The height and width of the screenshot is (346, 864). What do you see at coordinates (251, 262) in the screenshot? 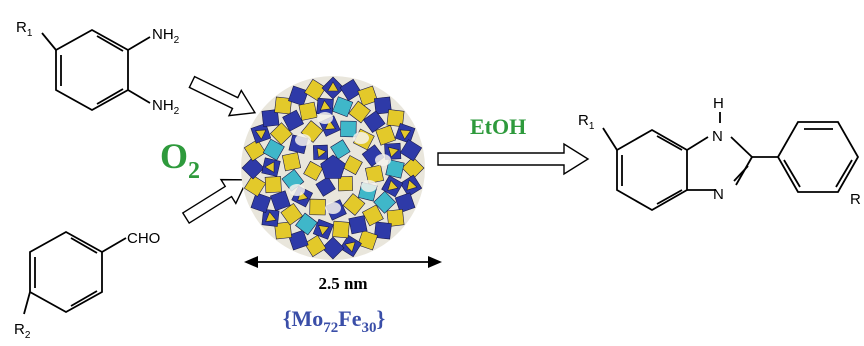
I see `size-scale-left-head` at bounding box center [251, 262].